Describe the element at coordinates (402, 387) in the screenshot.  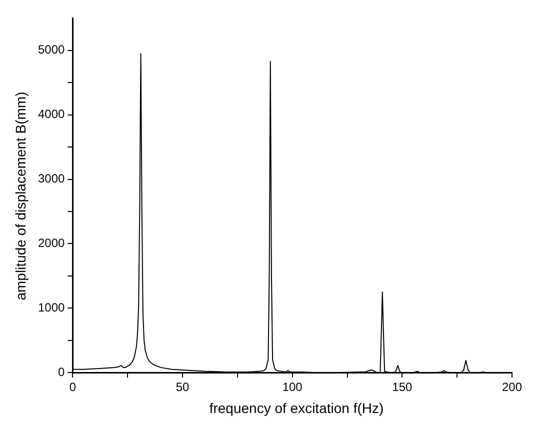
I see `x-tick-label: 150` at that location.